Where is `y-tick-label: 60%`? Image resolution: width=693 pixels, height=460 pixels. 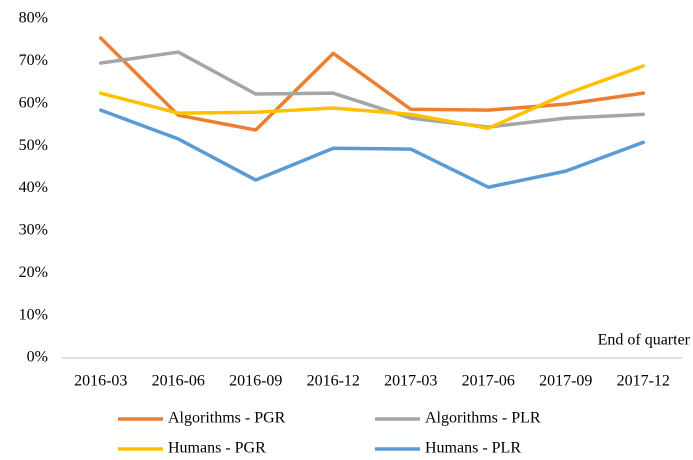 y-tick-label: 60% is located at coordinates (33, 102).